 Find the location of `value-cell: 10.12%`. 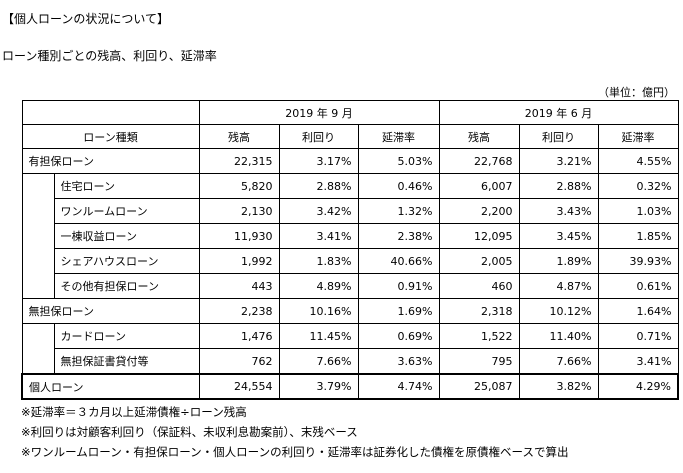

value-cell: 10.12% is located at coordinates (558, 311).